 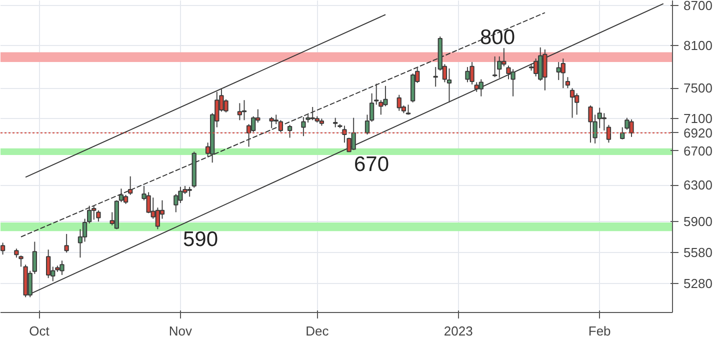 What do you see at coordinates (698, 283) in the screenshot?
I see `y-tick-label: 5280` at bounding box center [698, 283].